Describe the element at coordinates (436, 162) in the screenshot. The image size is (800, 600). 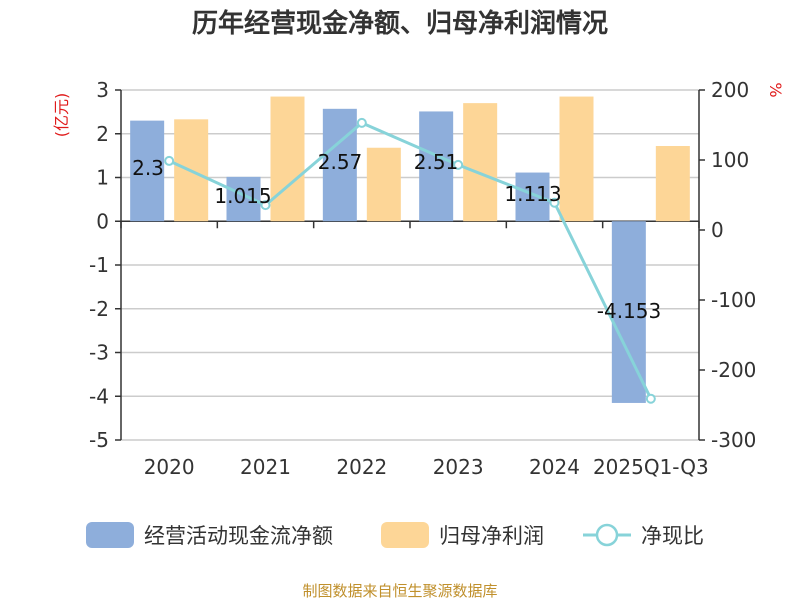
I see `data-label: 2.51` at that location.